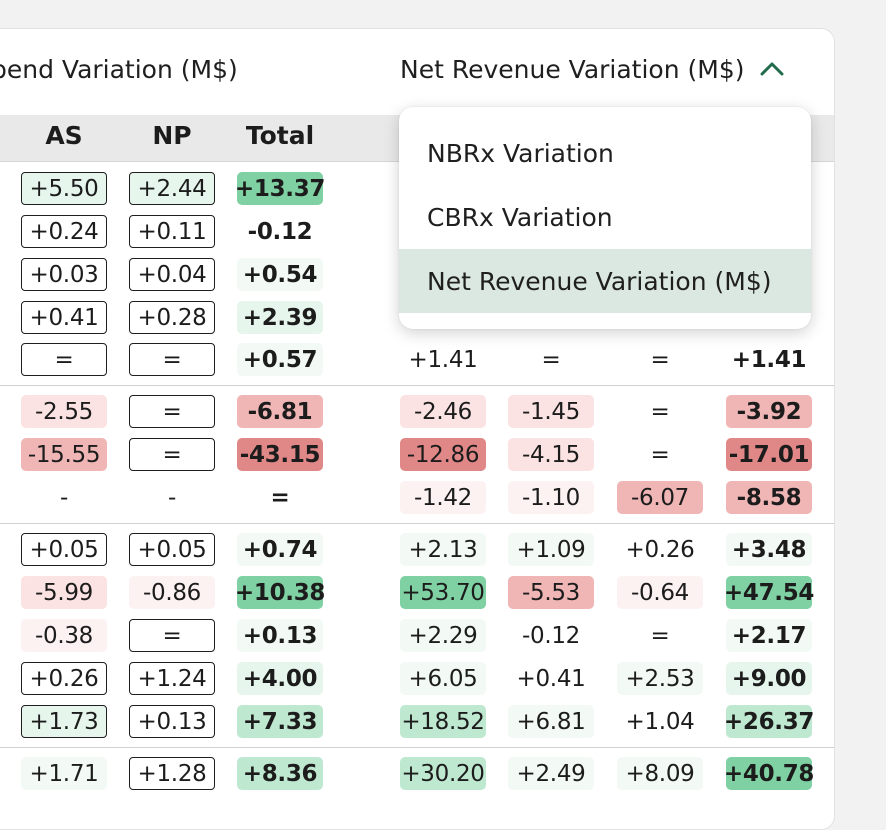 Image resolution: width=886 pixels, height=830 pixels. I want to click on spend-cell: +0.03, so click(64, 274).